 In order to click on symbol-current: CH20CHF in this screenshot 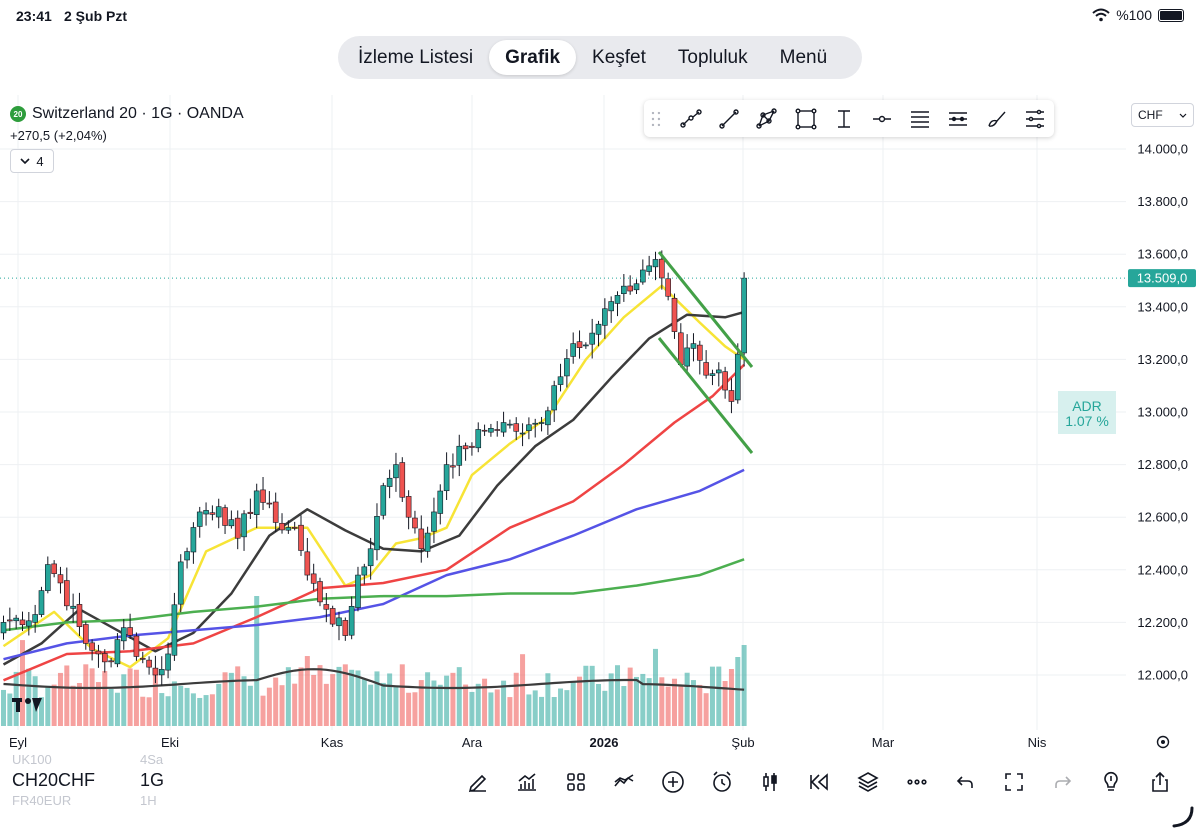, I will do `click(54, 780)`.